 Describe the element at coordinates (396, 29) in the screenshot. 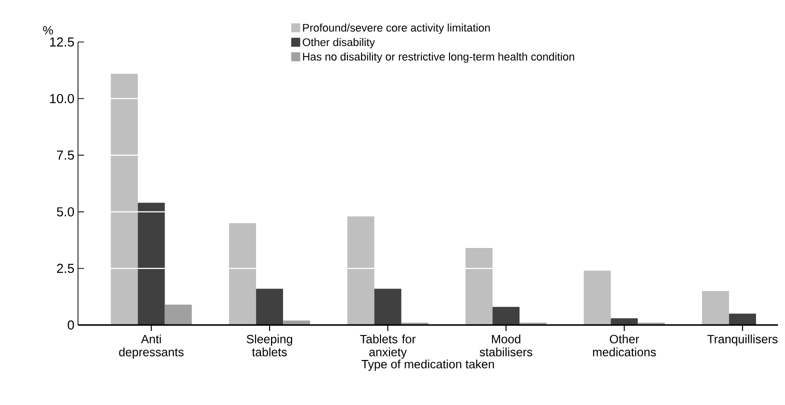

I see `legend-label: Profound/severe core activity limitation` at that location.